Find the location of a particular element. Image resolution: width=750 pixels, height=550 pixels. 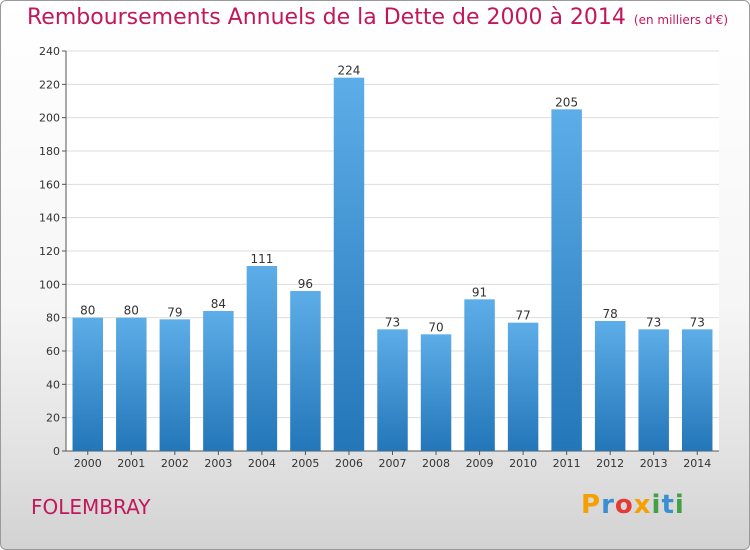

x-tick-label: 2008 is located at coordinates (436, 463).